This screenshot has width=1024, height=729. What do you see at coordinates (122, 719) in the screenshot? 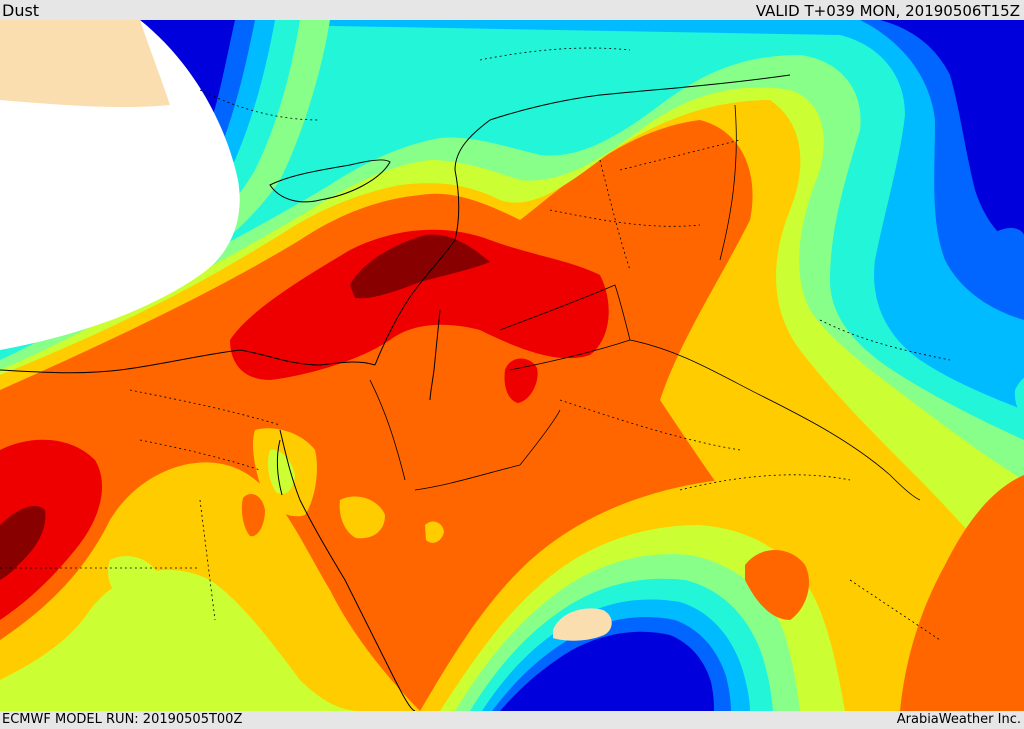
I see `model-run: ECMWF MODEL RUN: 20190505T00Z` at bounding box center [122, 719].